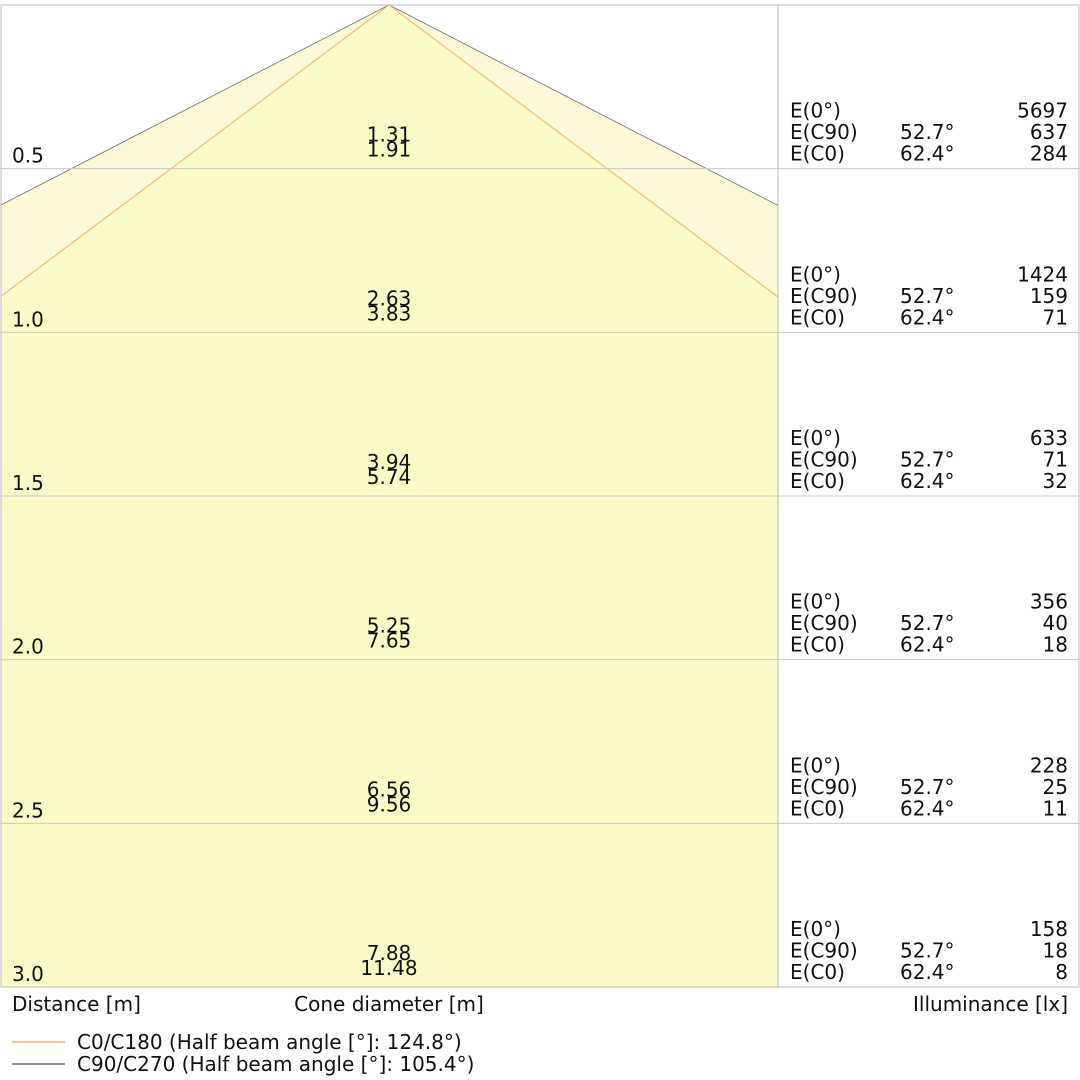 Image resolution: width=1080 pixels, height=1080 pixels. What do you see at coordinates (389, 462) in the screenshot?
I see `diameter: 3.94` at bounding box center [389, 462].